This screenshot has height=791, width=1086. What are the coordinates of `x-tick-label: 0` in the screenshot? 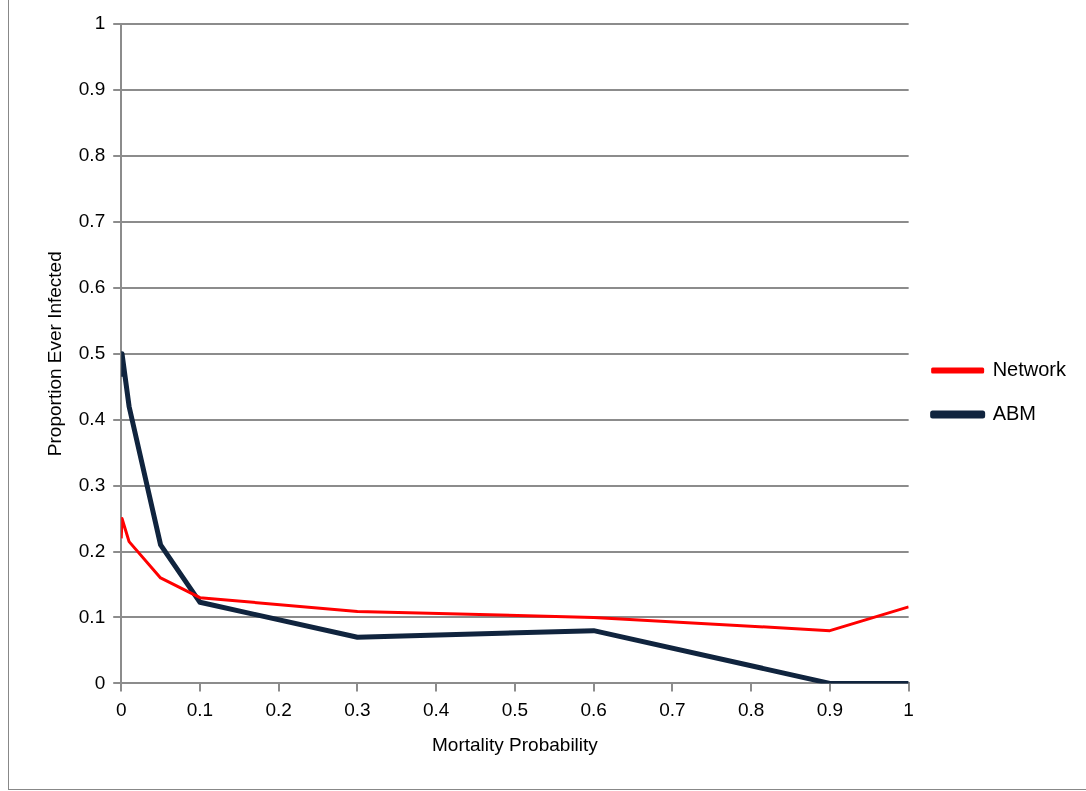 It's located at (121, 710).